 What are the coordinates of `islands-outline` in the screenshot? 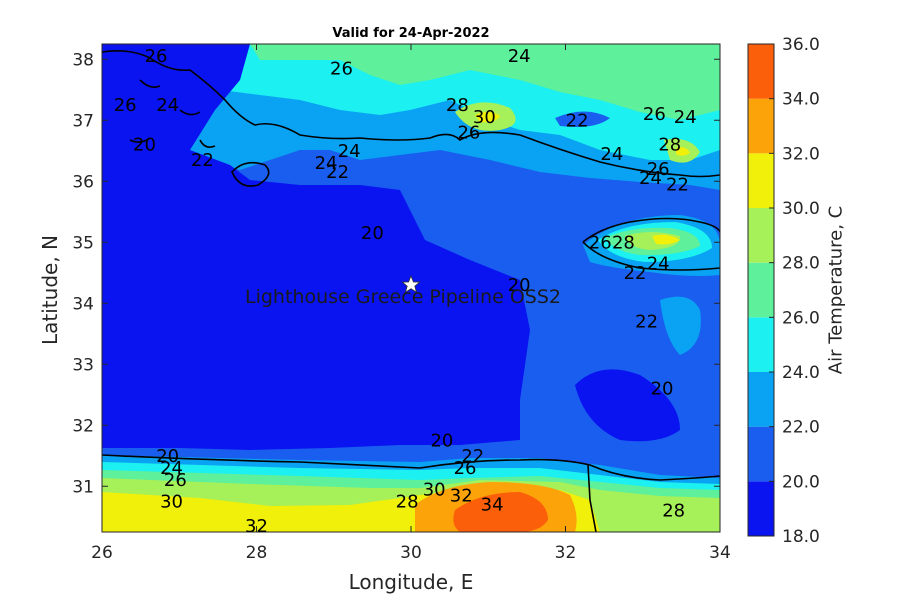 It's located at (172, 113).